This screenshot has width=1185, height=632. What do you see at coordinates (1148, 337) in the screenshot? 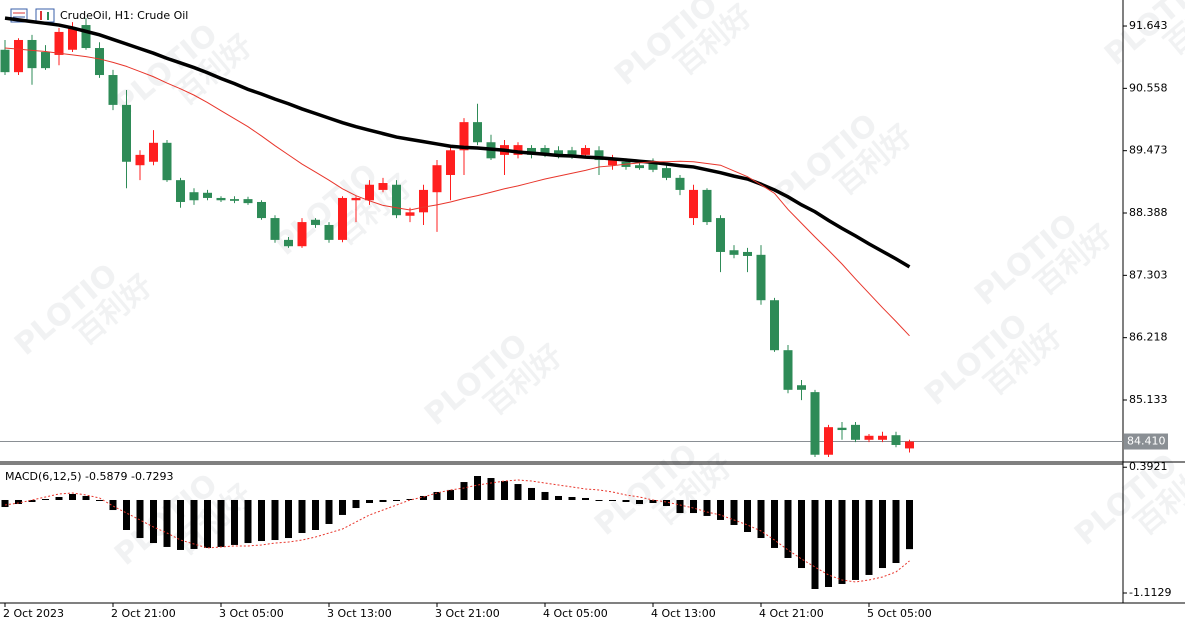
I see `y-tick-label: 86.218` at bounding box center [1148, 337].